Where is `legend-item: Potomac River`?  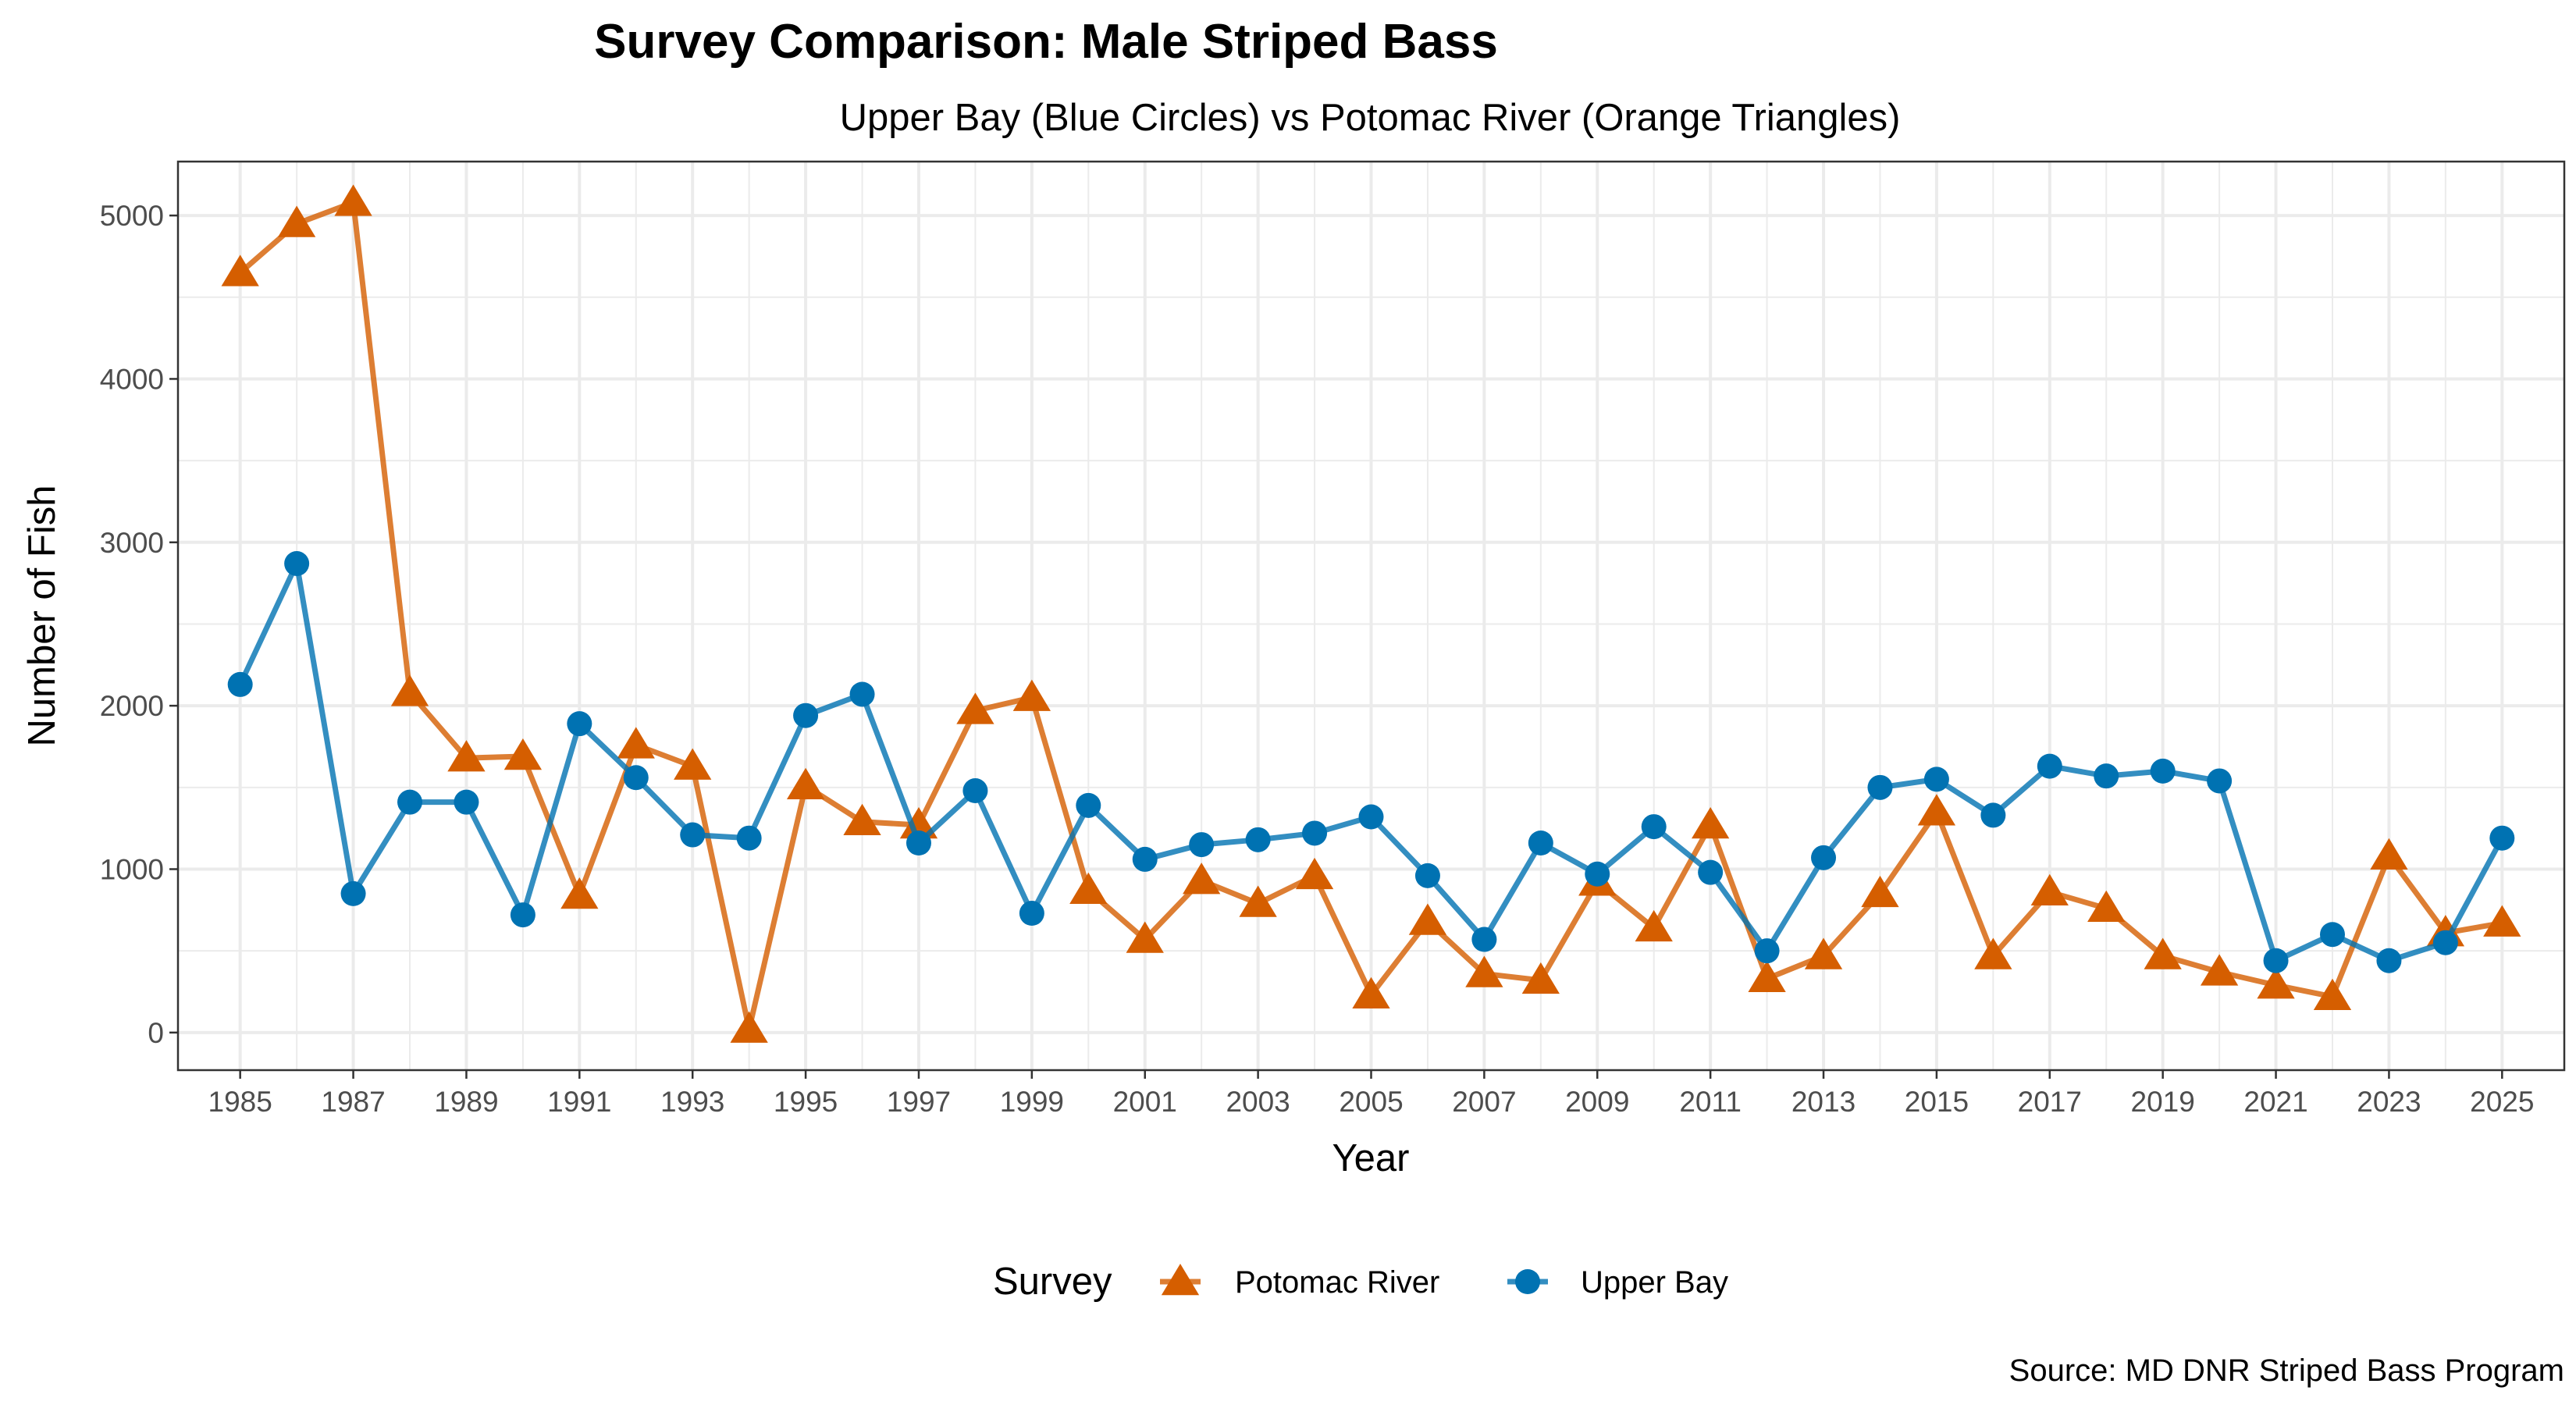
legend-item: Potomac River is located at coordinates (1299, 1282).